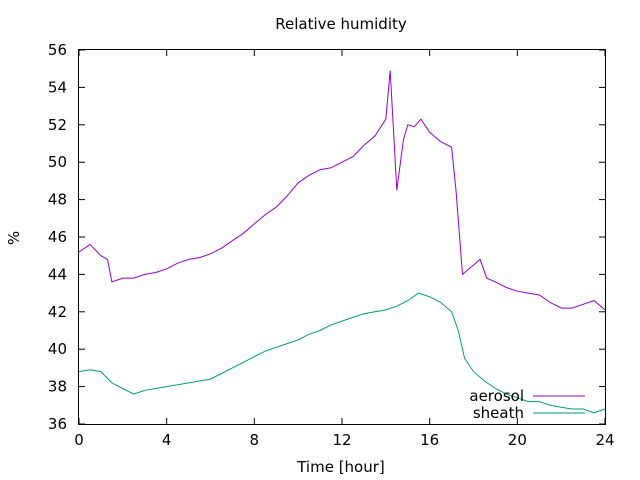 This screenshot has height=480, width=640. Describe the element at coordinates (57, 312) in the screenshot. I see `y-tick-label: 42` at that location.